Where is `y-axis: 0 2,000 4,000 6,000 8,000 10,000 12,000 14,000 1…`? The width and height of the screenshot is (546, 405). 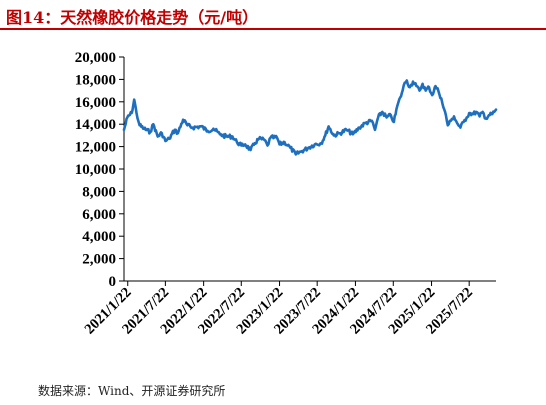 y-axis: 0 2,000 4,000 6,000 8,000 10,000 12,000 14,000 1… is located at coordinates (100, 170).